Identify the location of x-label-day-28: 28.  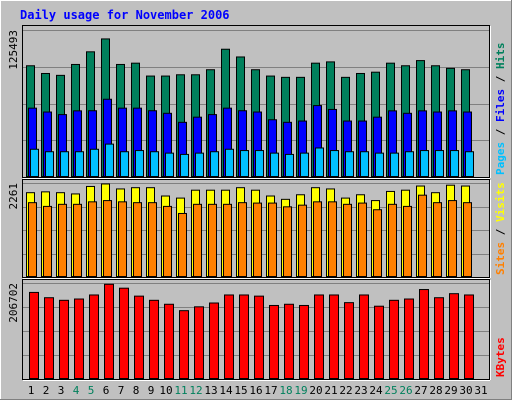
(435, 390).